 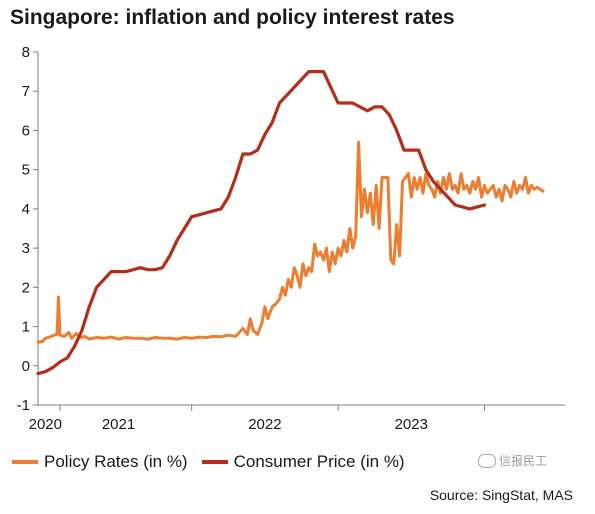 What do you see at coordinates (297, 418) in the screenshot?
I see `x-axis: 2020 2021 2022 2023` at bounding box center [297, 418].